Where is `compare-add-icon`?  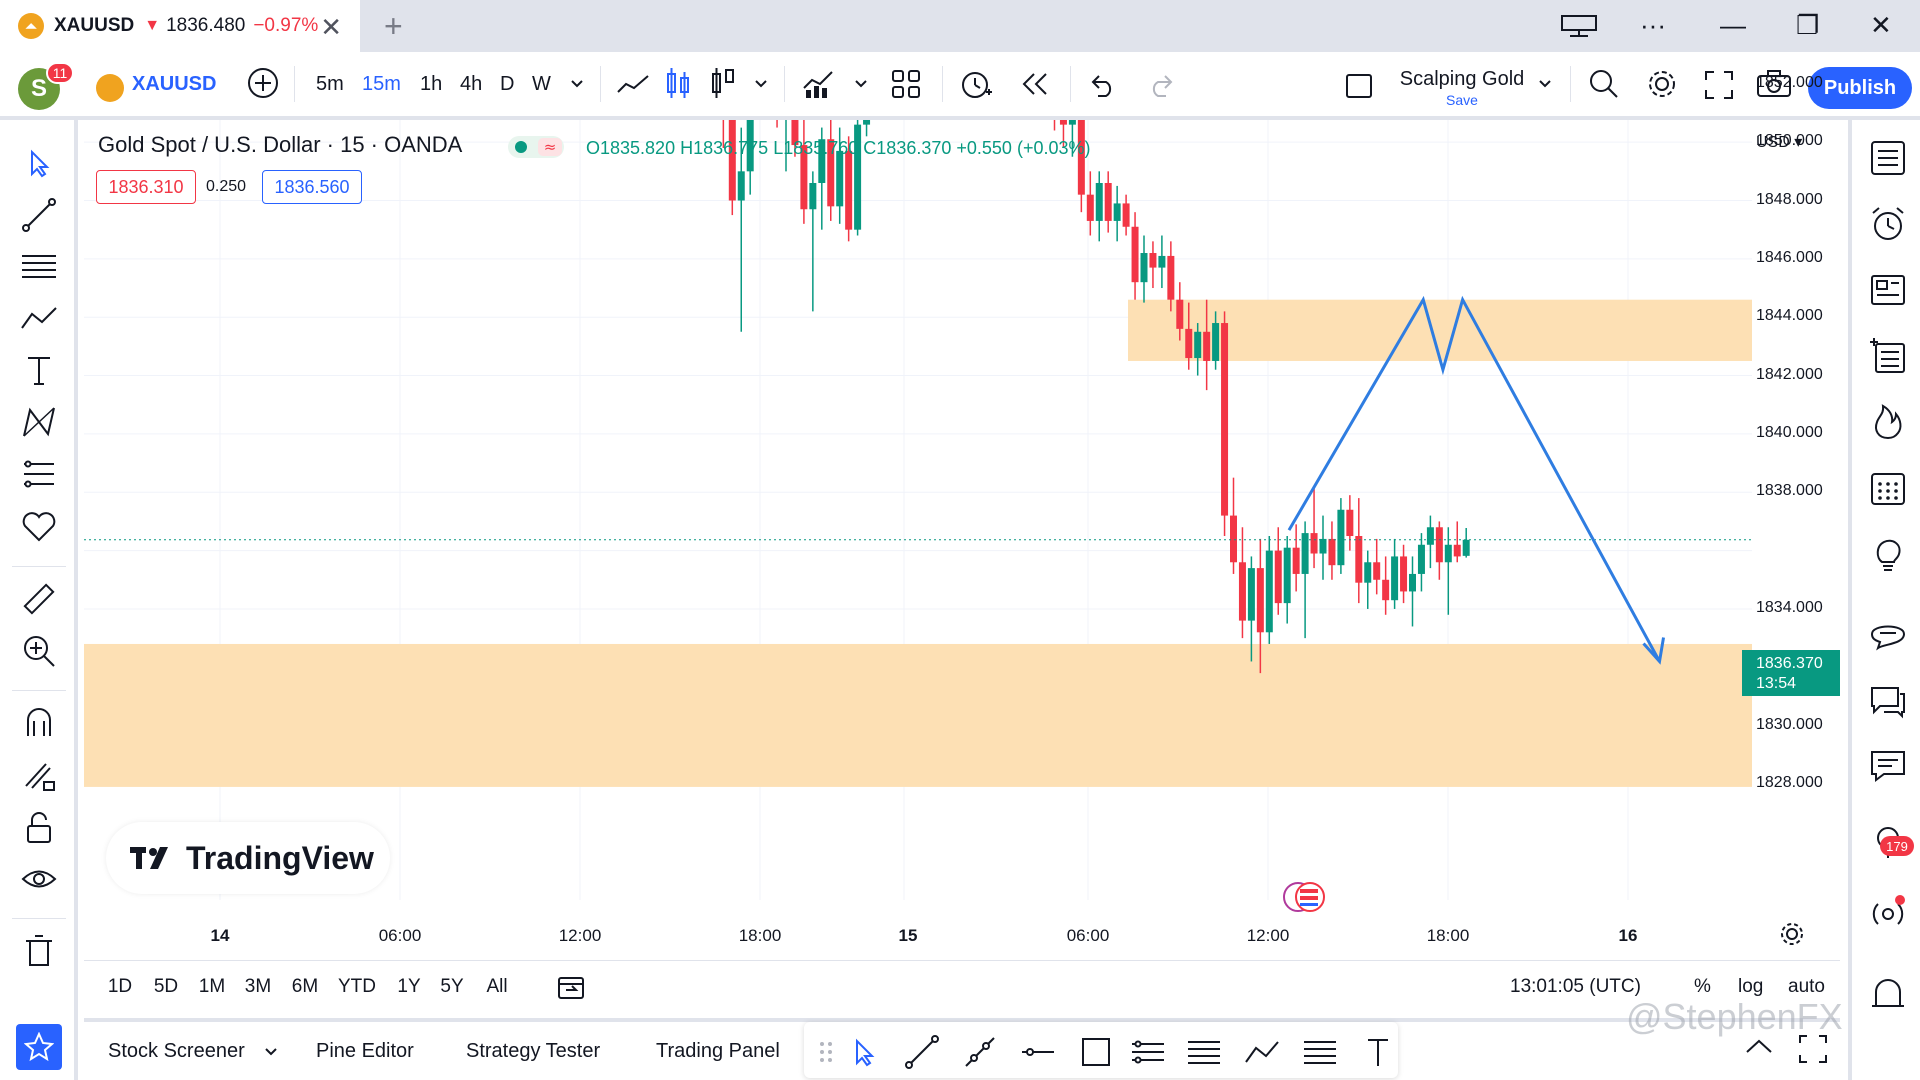
compare-add-icon is located at coordinates (263, 84).